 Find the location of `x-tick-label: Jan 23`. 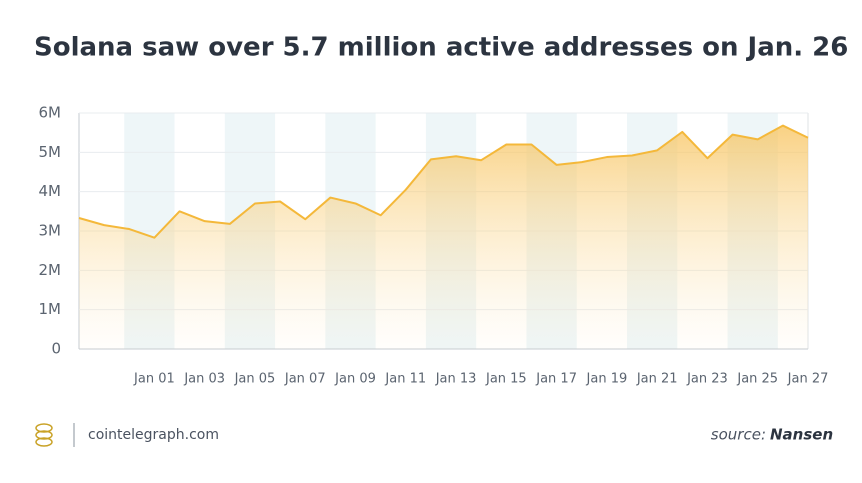

x-tick-label: Jan 23 is located at coordinates (707, 379).